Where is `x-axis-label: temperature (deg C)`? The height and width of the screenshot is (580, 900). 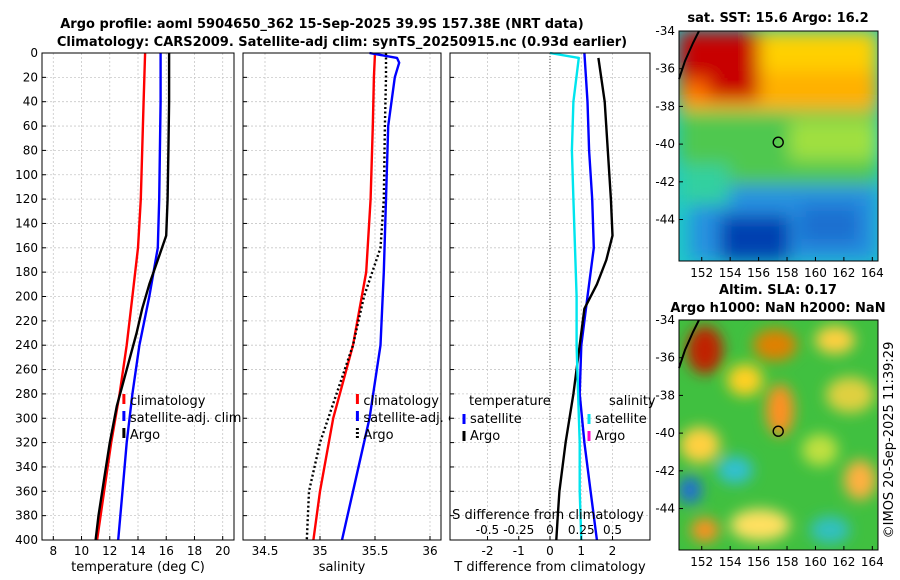
x-axis-label: temperature (deg C) is located at coordinates (138, 567).